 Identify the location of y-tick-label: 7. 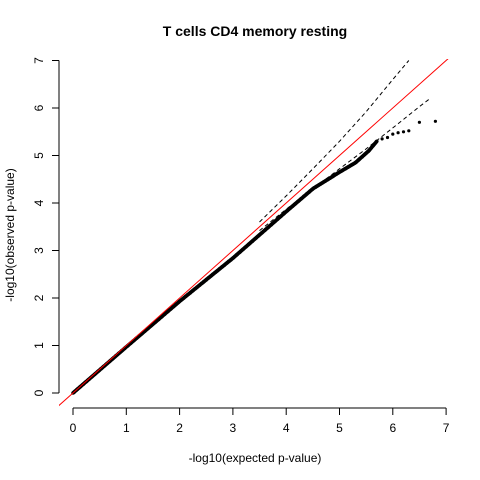
(39, 60).